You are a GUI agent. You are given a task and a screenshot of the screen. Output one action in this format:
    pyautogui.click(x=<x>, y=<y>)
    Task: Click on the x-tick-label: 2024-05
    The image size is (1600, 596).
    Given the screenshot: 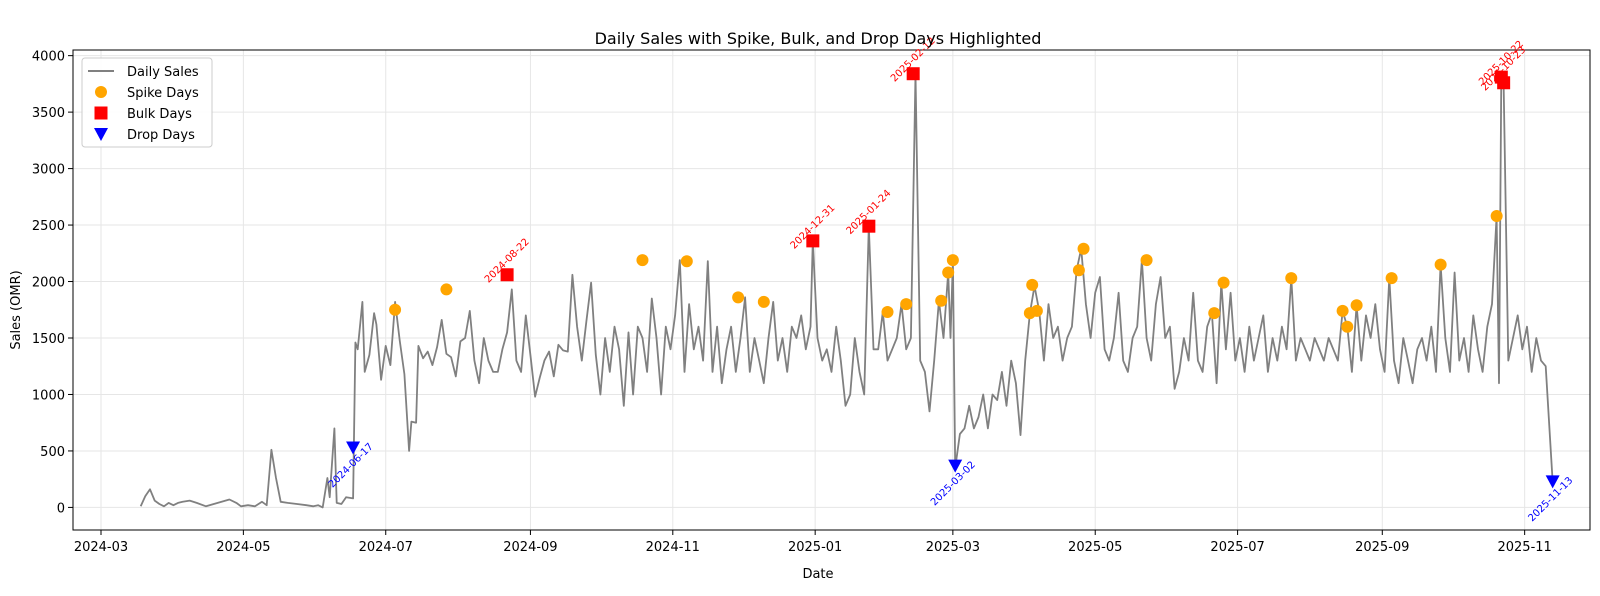 What is the action you would take?
    pyautogui.click(x=243, y=547)
    